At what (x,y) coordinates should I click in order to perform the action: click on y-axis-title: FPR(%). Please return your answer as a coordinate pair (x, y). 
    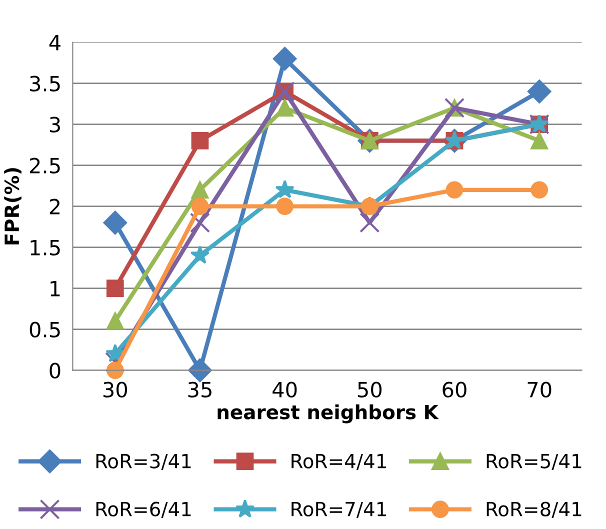
    Looking at the image, I should click on (13, 206).